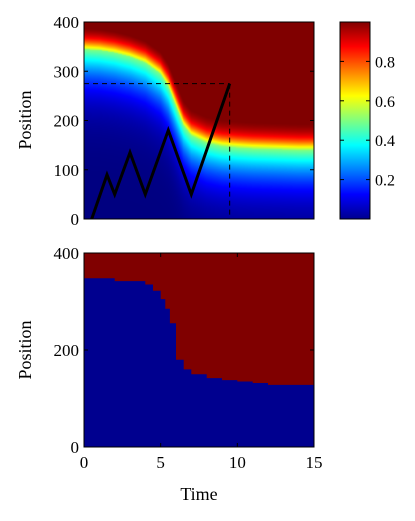  I want to click on bottom-xlabel: Time, so click(198, 494).